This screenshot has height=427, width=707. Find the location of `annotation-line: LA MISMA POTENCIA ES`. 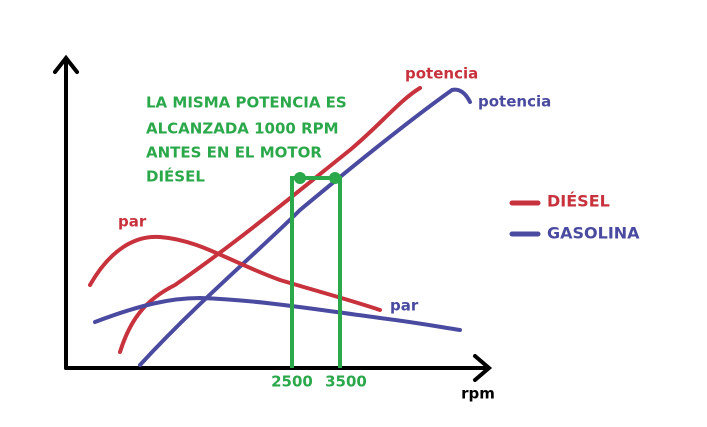

annotation-line: LA MISMA POTENCIA ES is located at coordinates (246, 103).